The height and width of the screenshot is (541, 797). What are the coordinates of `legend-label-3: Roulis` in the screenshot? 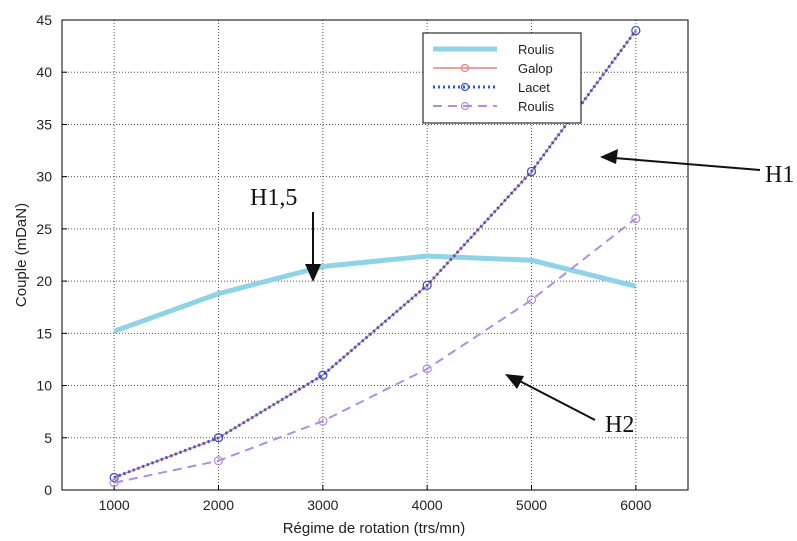 It's located at (536, 106).